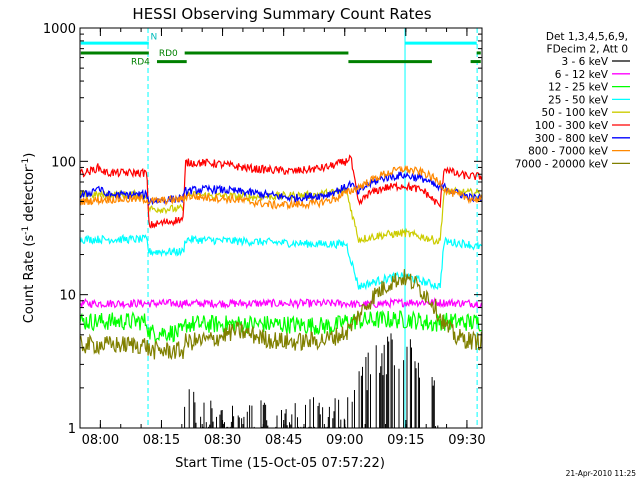  Describe the element at coordinates (574, 113) in the screenshot. I see `legend-label-4: 50 - 100 keV` at that location.